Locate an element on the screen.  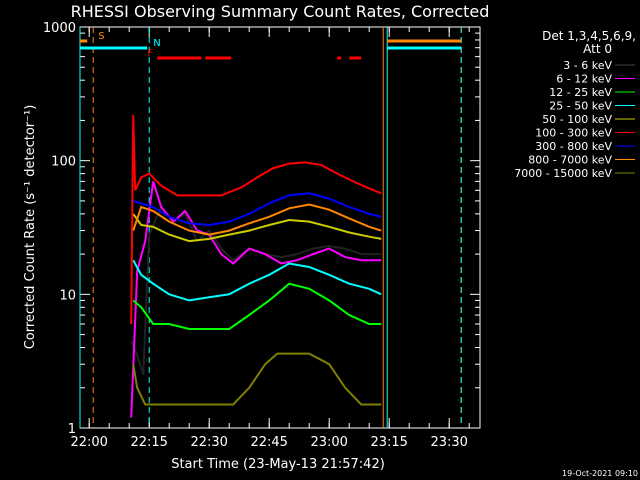
legend-label: 12 - 25 keV is located at coordinates (580, 92).